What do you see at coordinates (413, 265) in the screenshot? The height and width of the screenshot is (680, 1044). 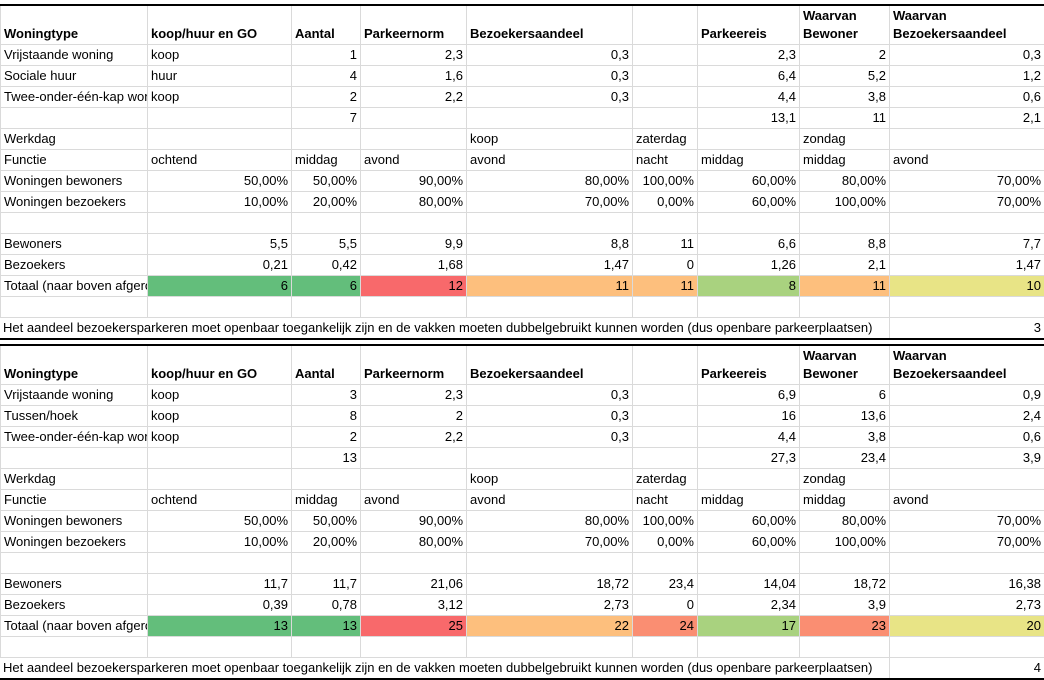 I see `table-cell: 1,68` at bounding box center [413, 265].